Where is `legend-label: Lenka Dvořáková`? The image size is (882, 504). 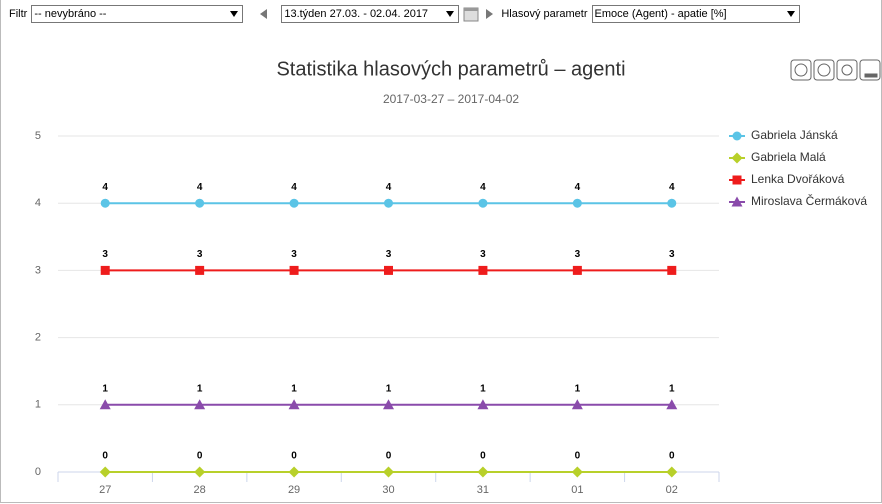 legend-label: Lenka Dvořáková is located at coordinates (798, 179).